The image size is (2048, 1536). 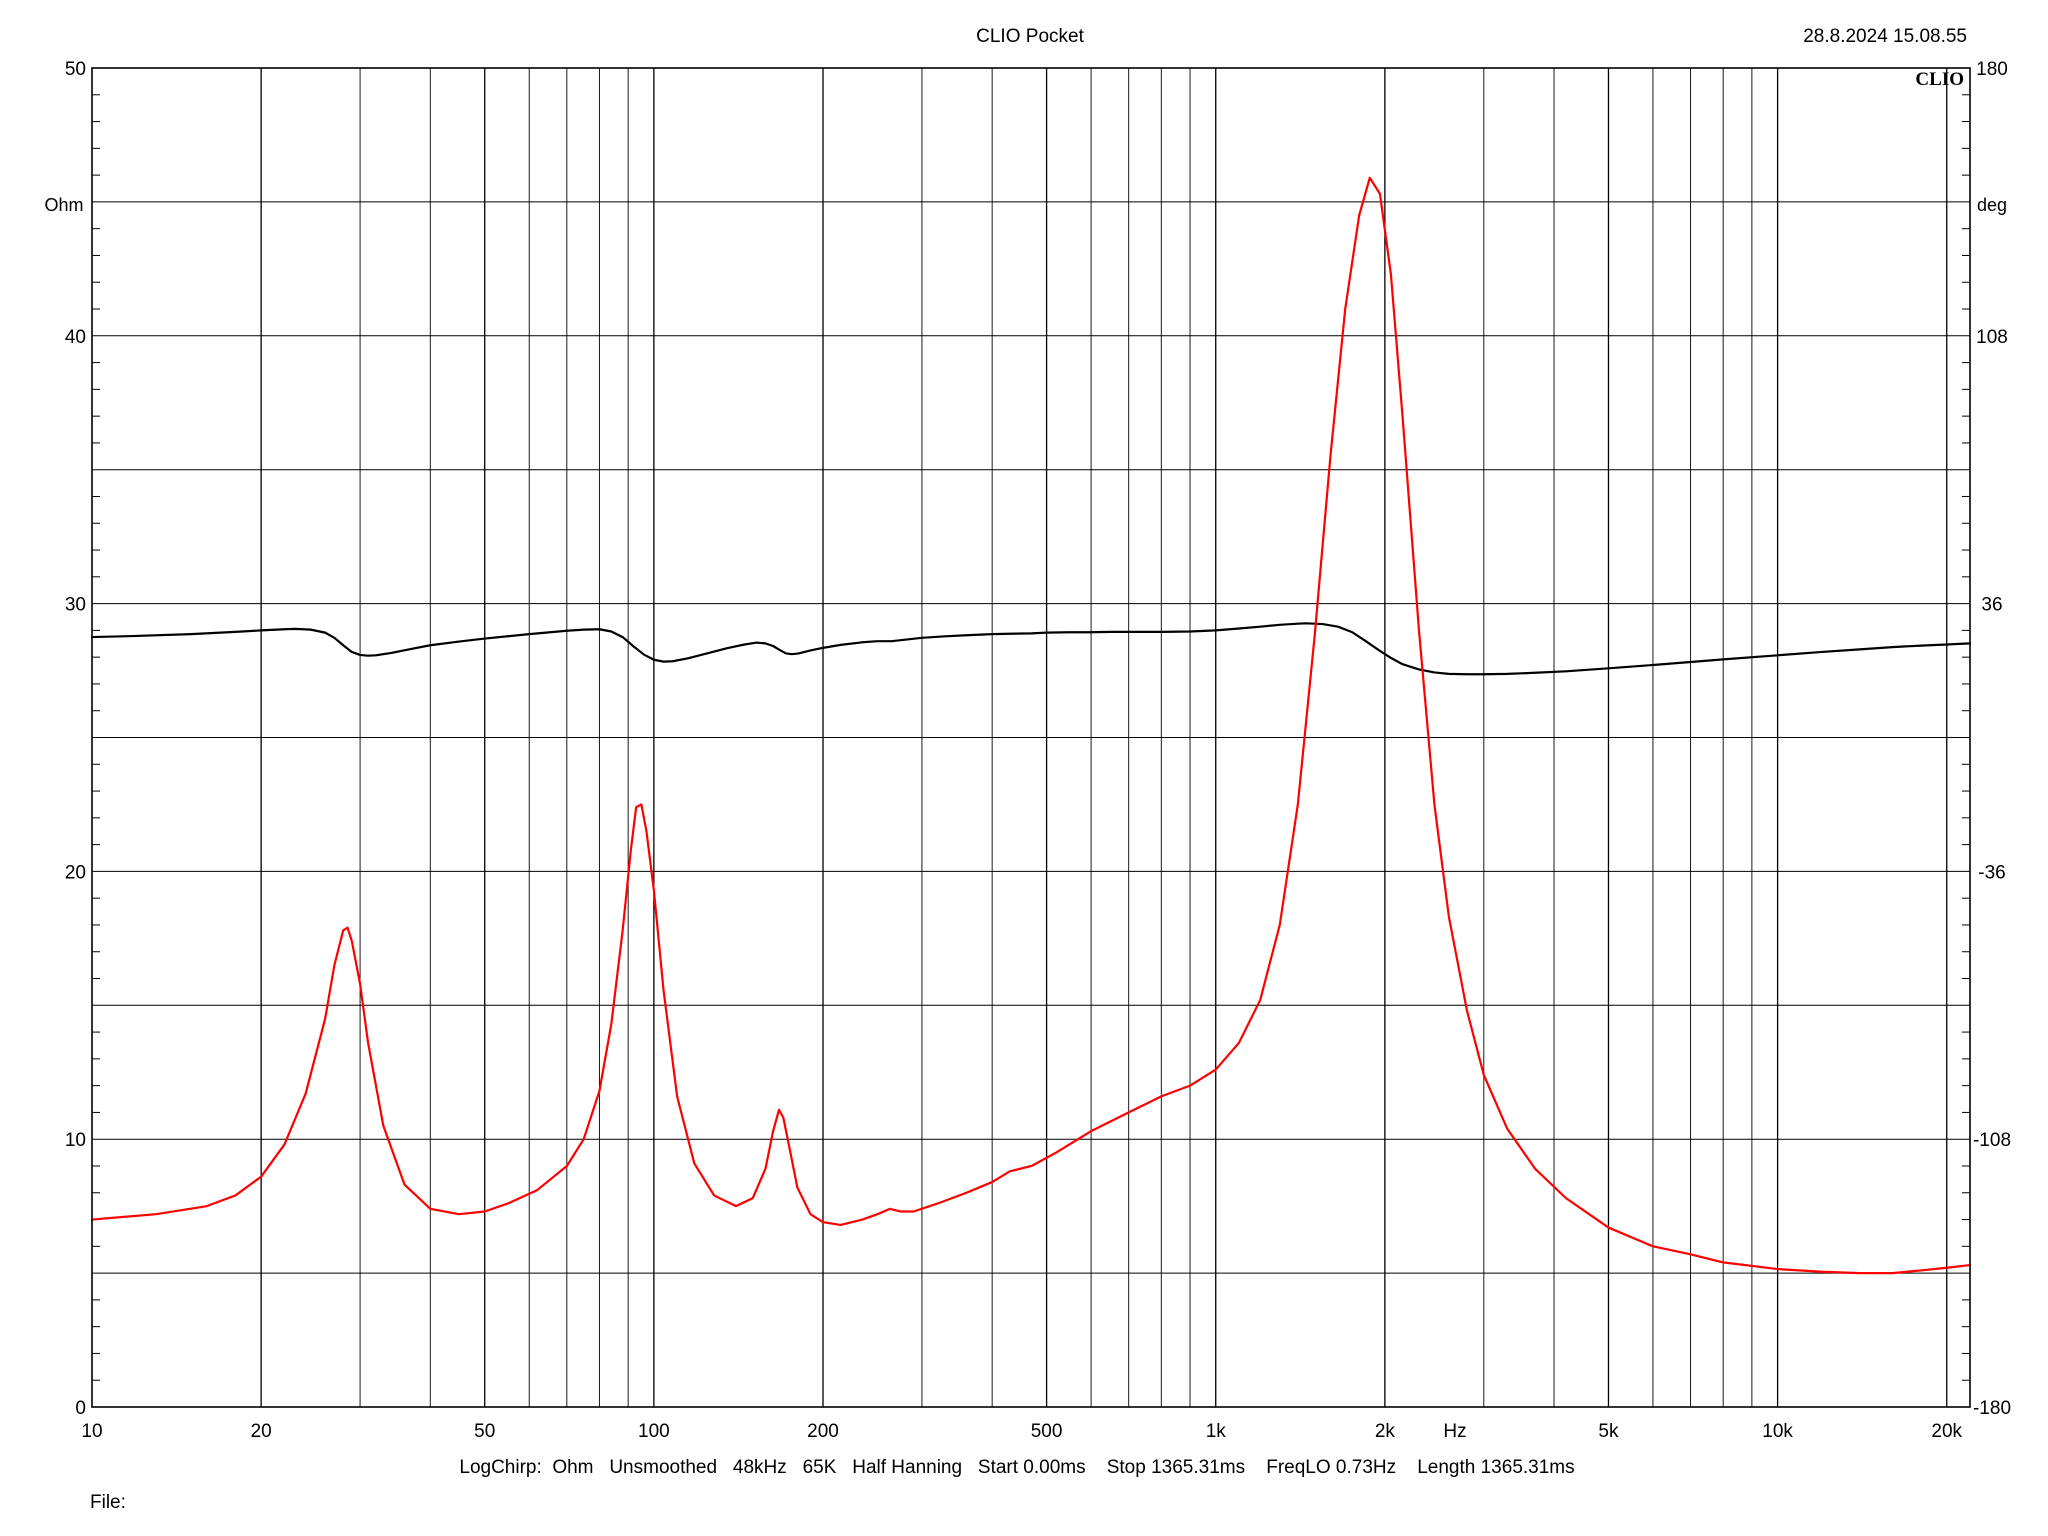 I want to click on right-y-tick-label: 180, so click(x=1992, y=69).